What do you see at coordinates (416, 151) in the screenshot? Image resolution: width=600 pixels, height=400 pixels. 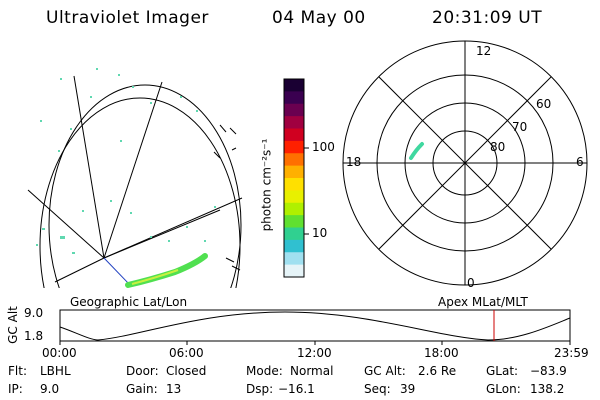 I see `polar-aurora-emission` at bounding box center [416, 151].